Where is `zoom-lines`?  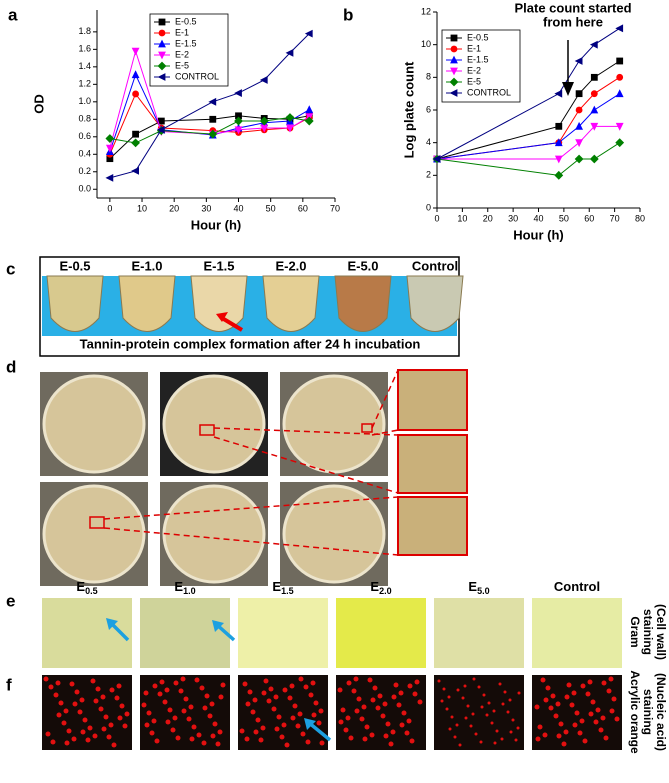
zoom-lines is located at coordinates (251, 462).